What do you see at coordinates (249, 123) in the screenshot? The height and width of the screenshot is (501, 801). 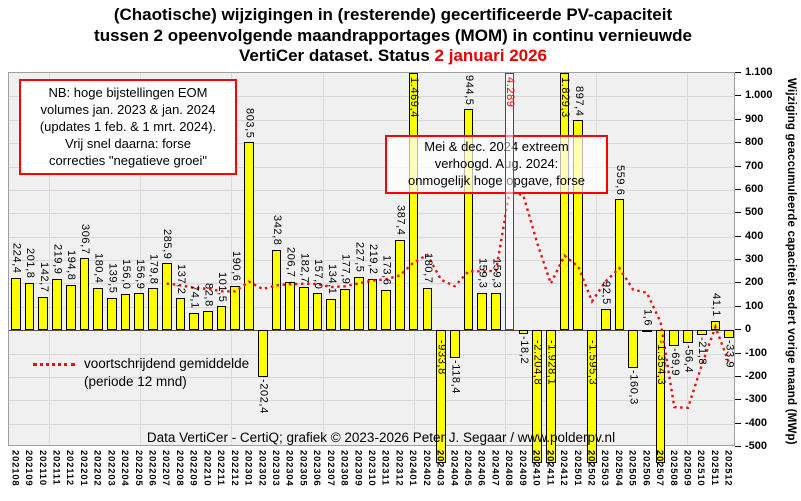 I see `bar-value-label-202301: 803,5` at bounding box center [249, 123].